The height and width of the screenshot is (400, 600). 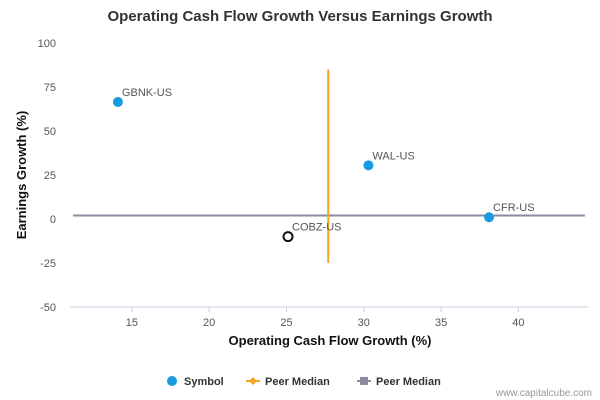 I want to click on data-point-label: WAL-US, so click(x=393, y=156).